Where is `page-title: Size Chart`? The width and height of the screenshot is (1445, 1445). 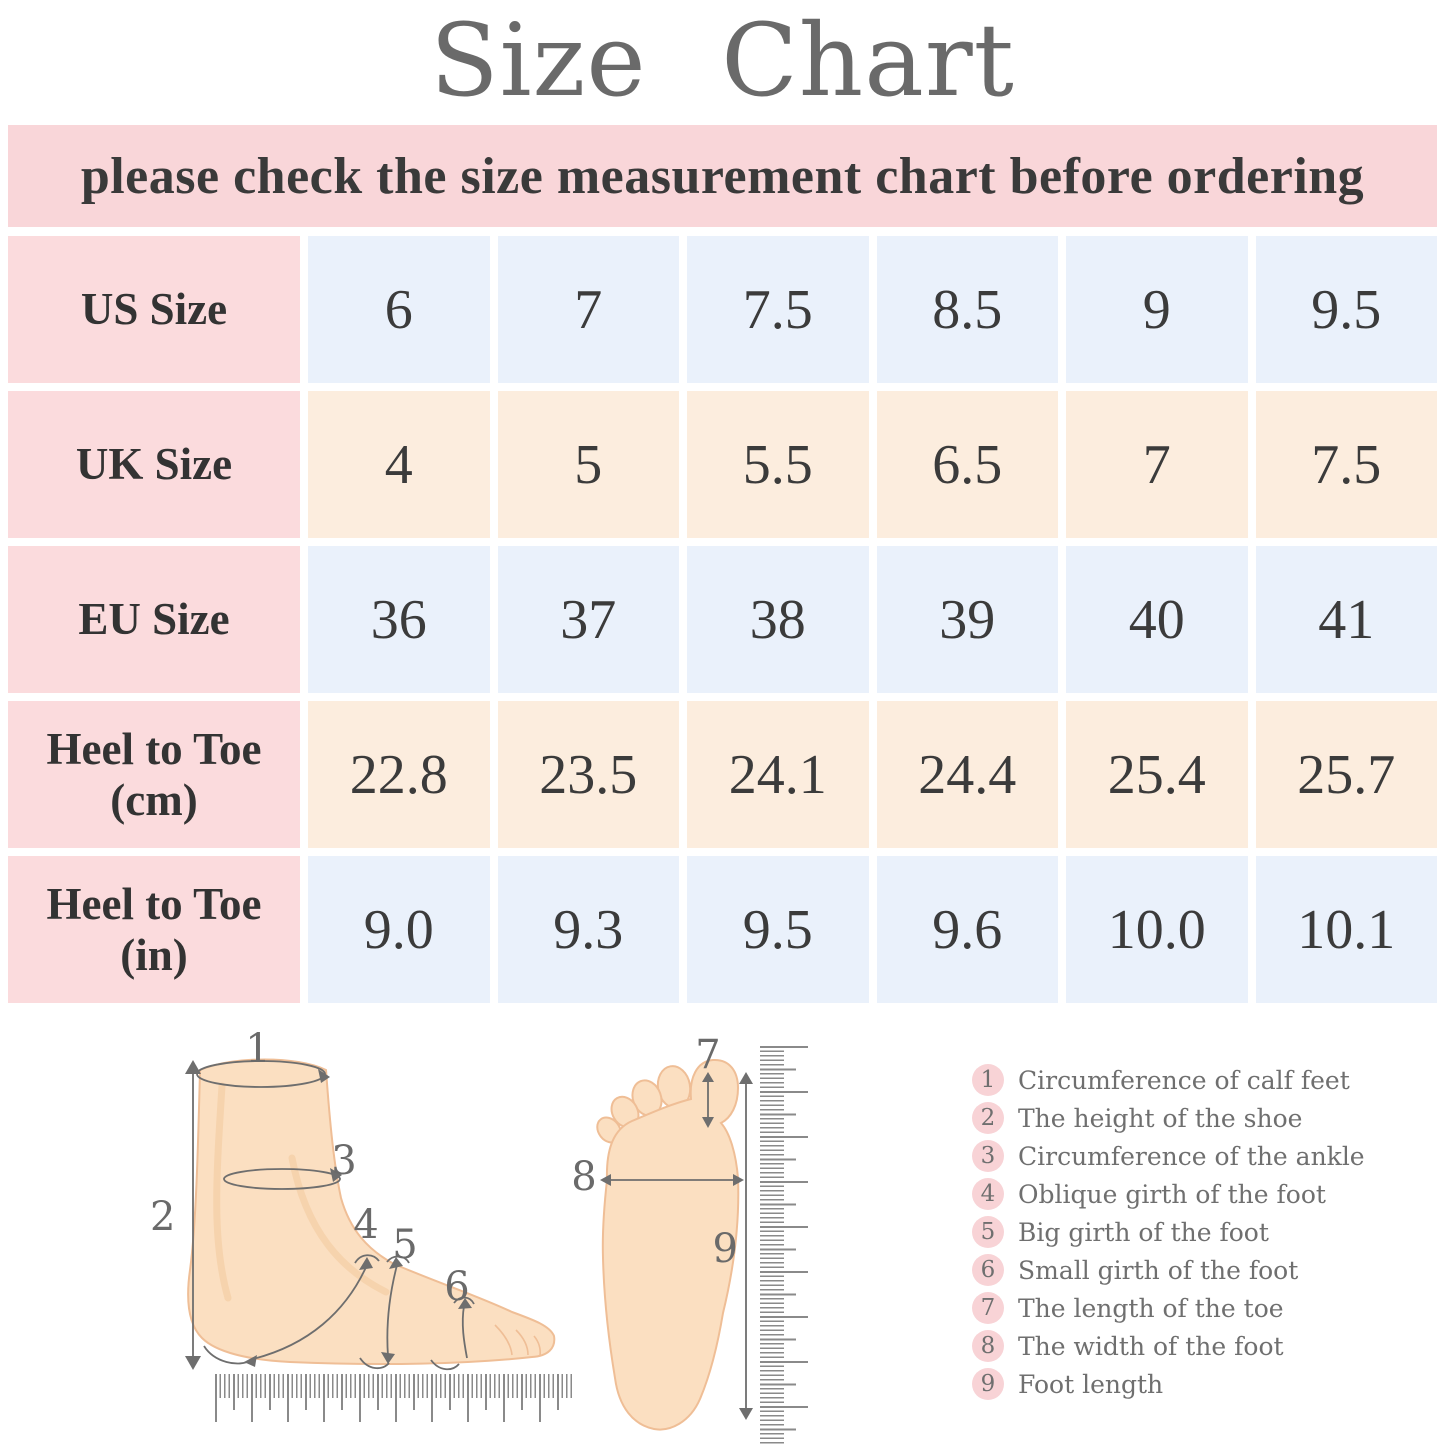 page-title: Size Chart is located at coordinates (722, 60).